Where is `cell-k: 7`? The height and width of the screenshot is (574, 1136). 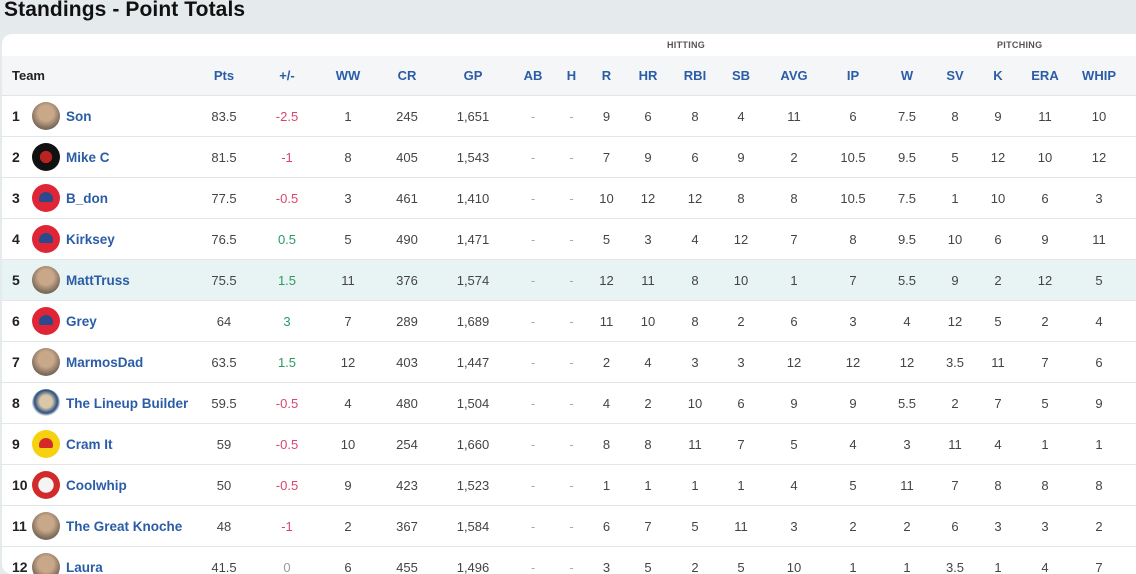
cell-k: 7 is located at coordinates (998, 403).